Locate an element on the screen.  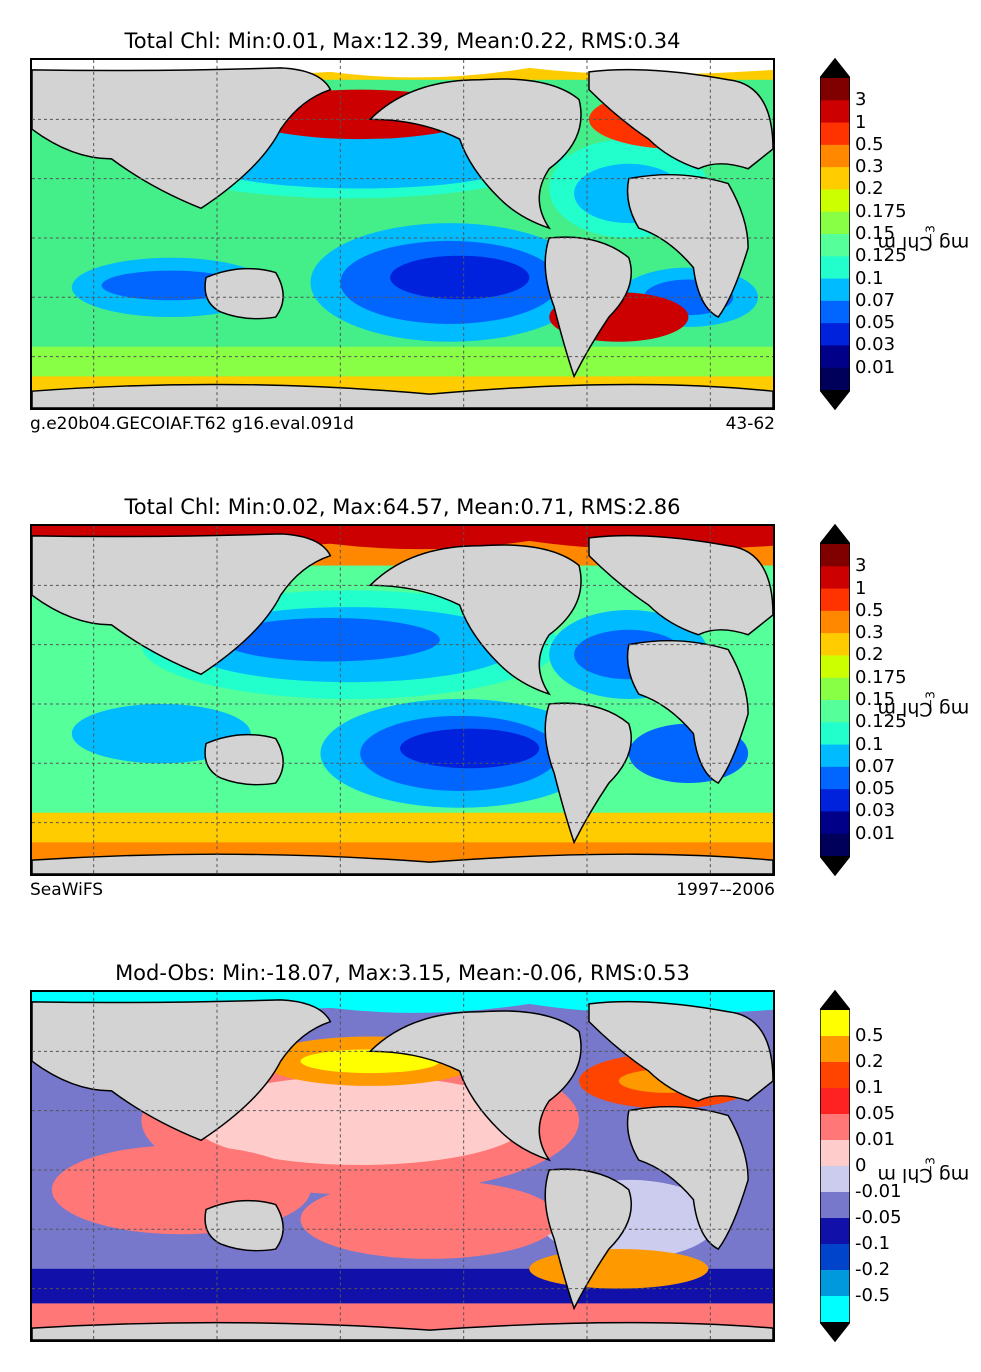
colorbar-tick-label: -0.5 is located at coordinates (873, 1295).